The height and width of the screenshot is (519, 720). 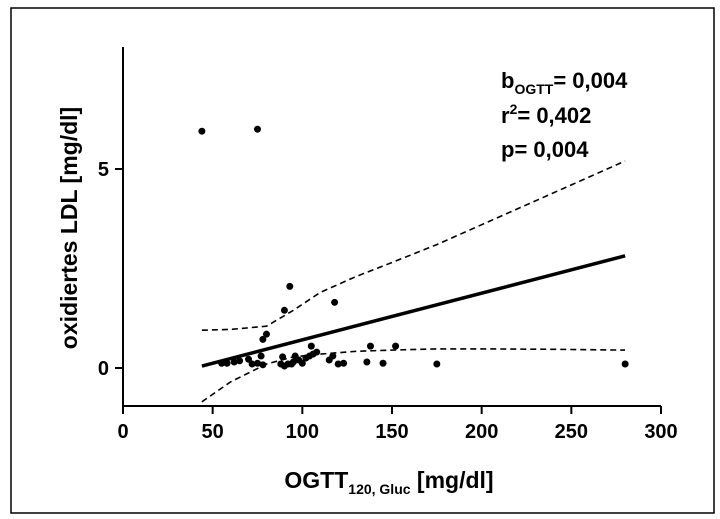 What do you see at coordinates (103, 369) in the screenshot?
I see `y-tick-label: 0` at bounding box center [103, 369].